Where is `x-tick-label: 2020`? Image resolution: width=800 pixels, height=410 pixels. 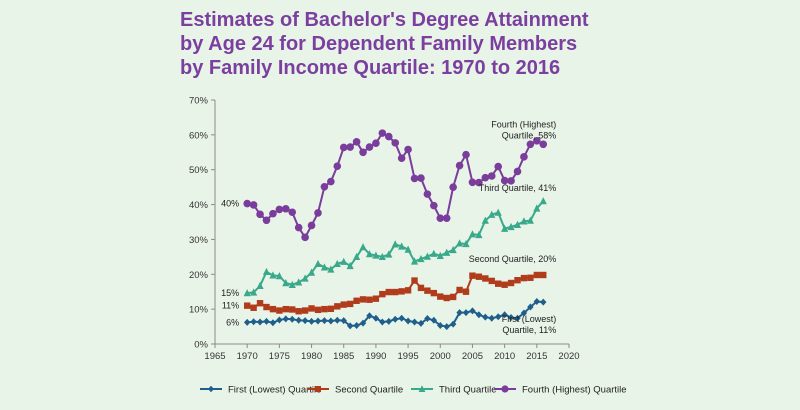
x-tick-label: 2020 is located at coordinates (568, 356).